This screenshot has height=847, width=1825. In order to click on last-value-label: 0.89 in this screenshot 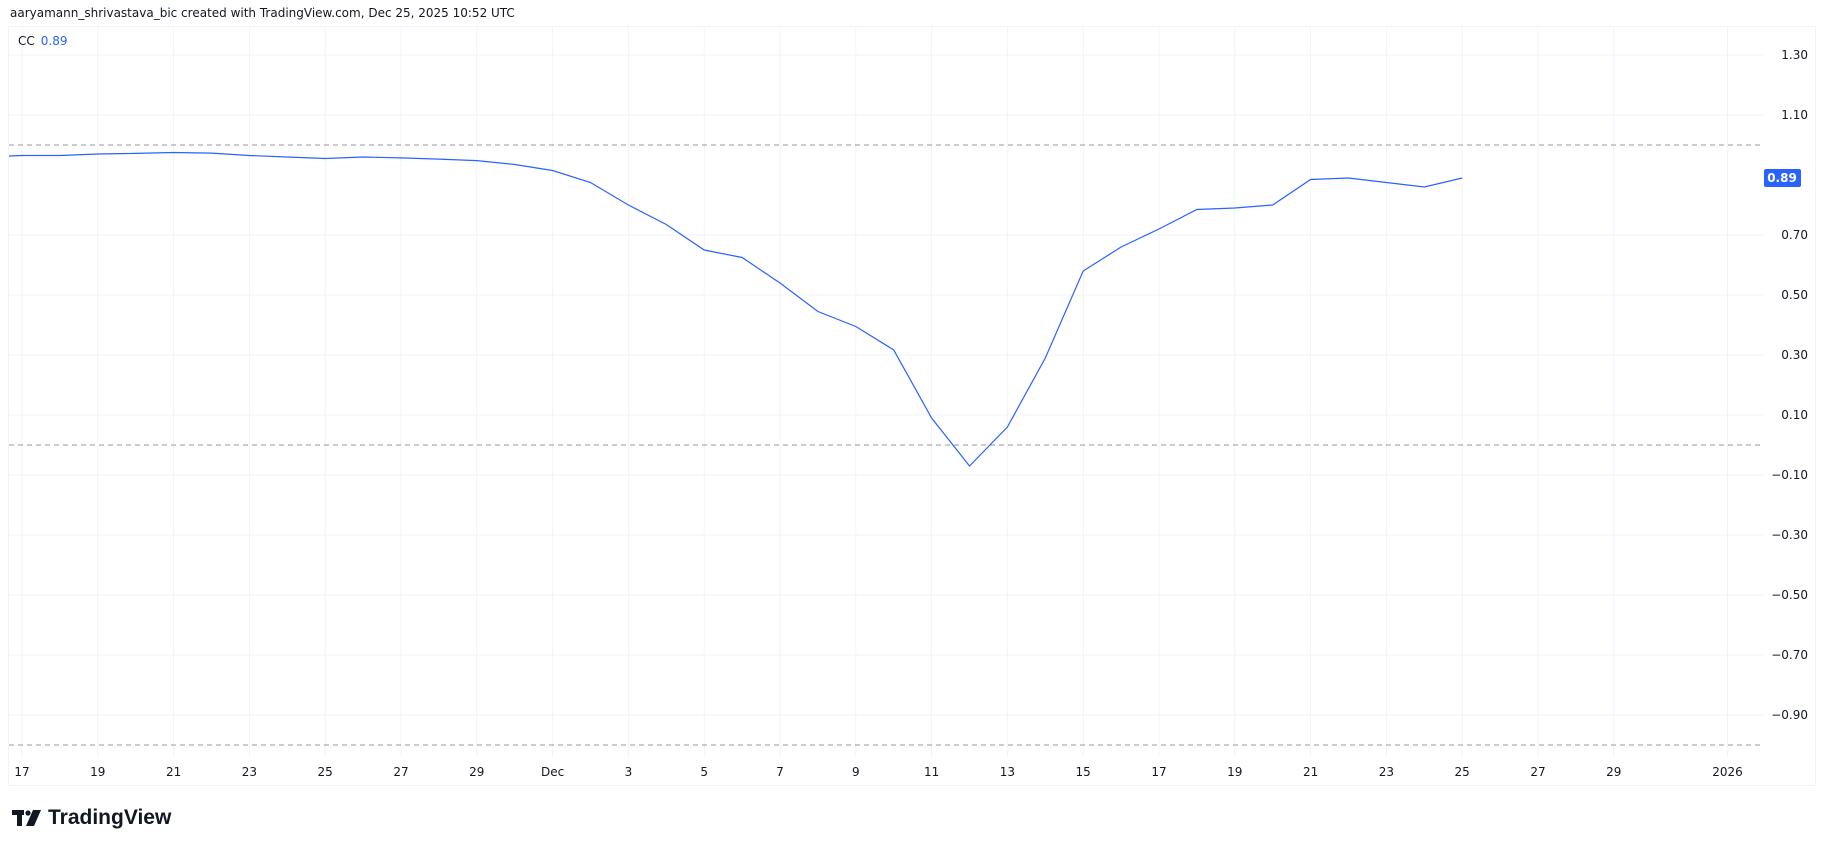, I will do `click(1782, 178)`.